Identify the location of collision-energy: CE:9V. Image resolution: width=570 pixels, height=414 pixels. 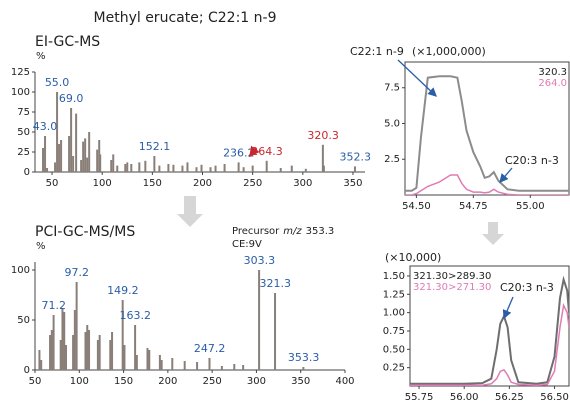
(247, 244).